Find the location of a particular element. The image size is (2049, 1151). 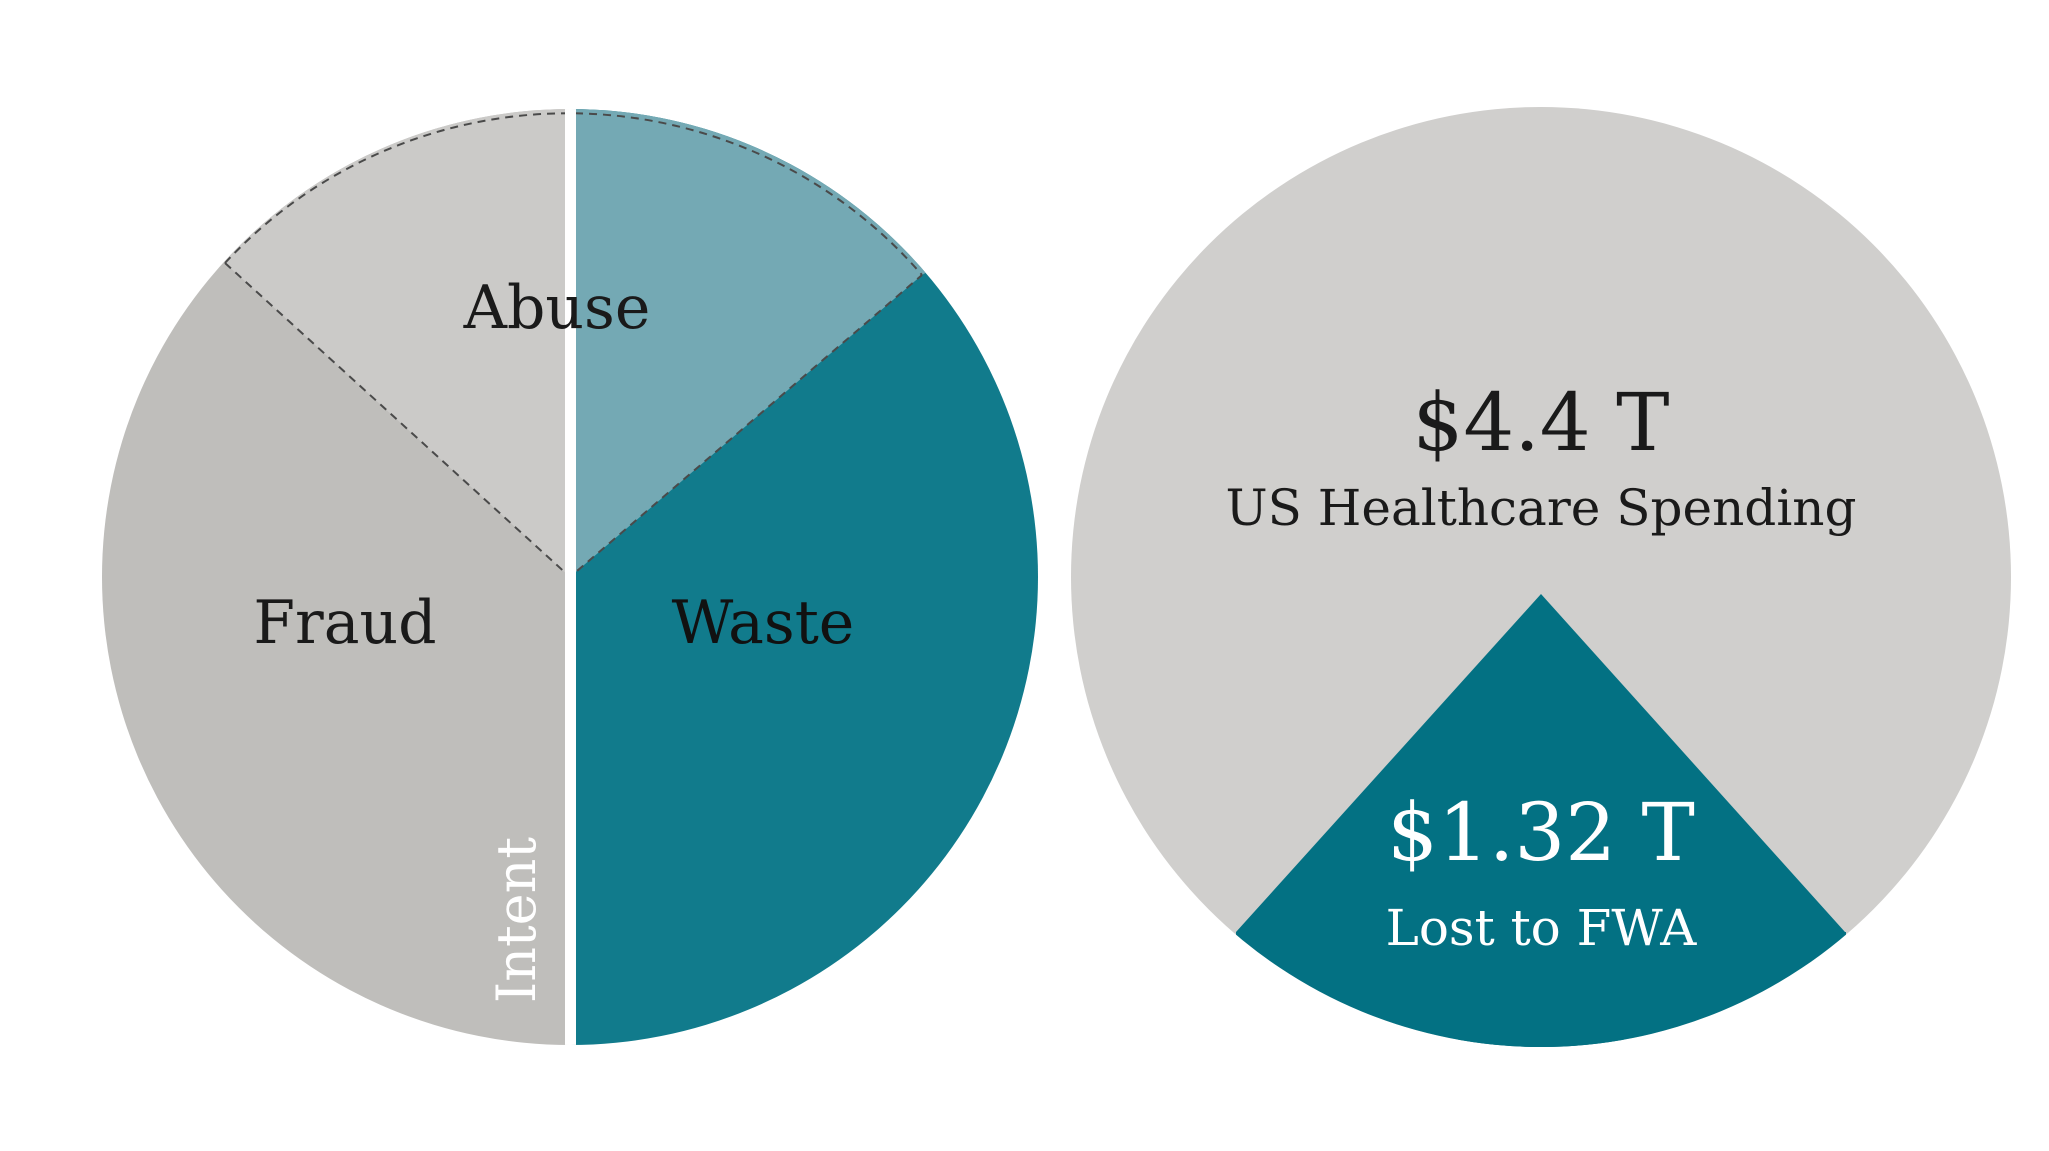

abuse-label: Abuse is located at coordinates (557, 308).